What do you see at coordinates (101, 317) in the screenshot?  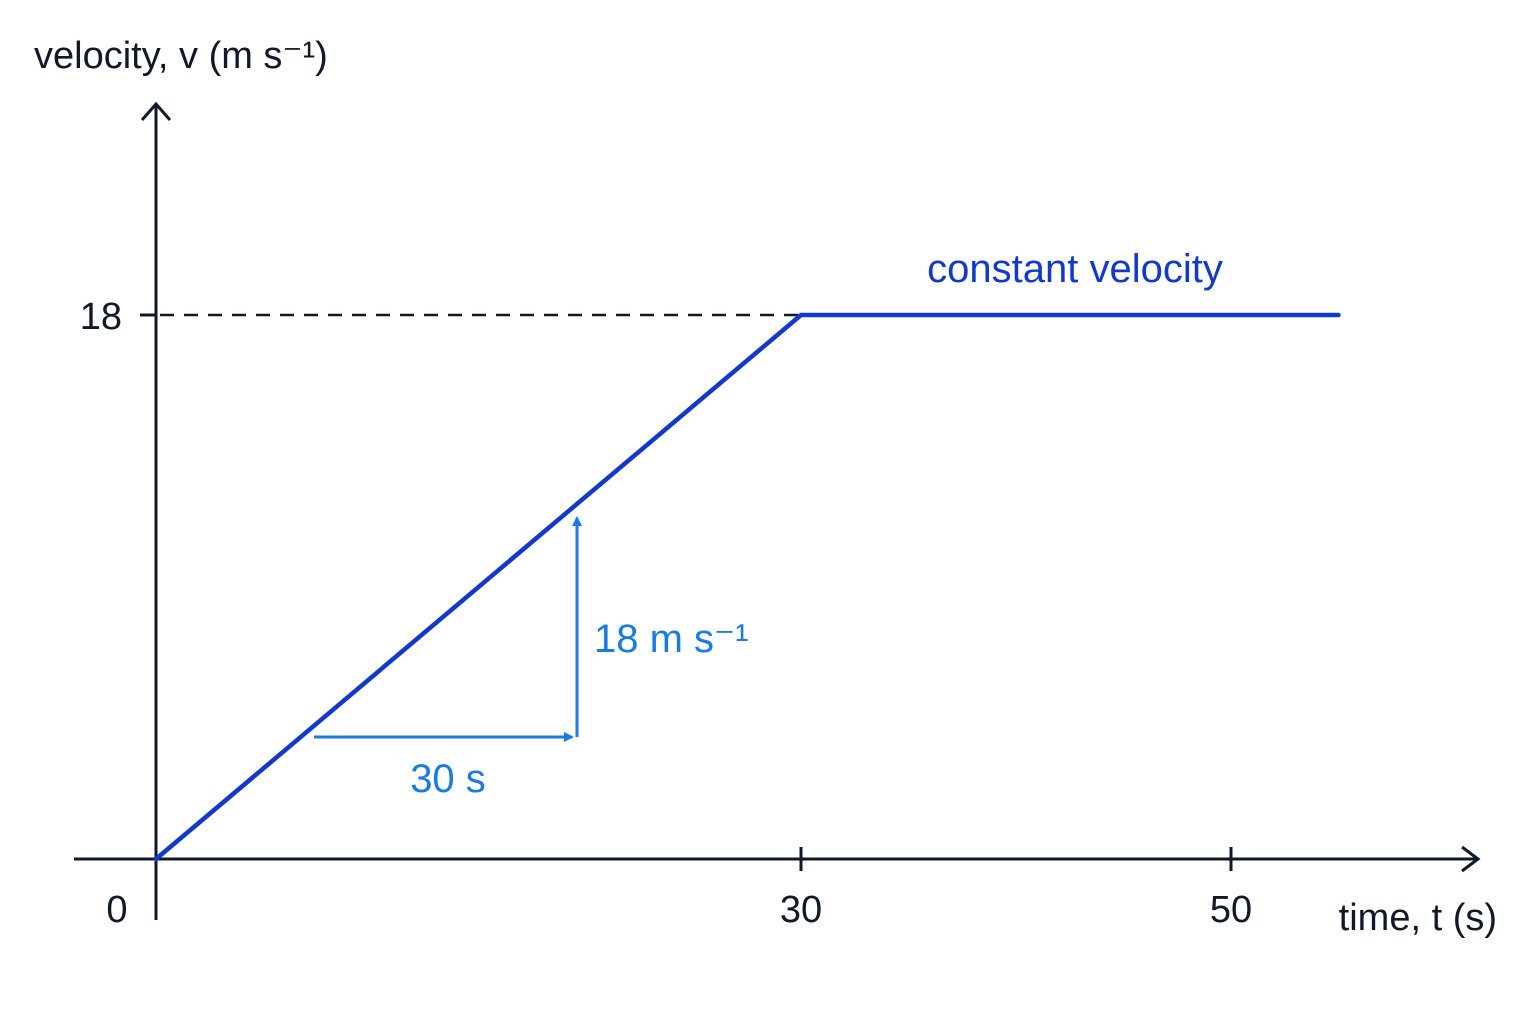 I see `y-tick-label: 18` at bounding box center [101, 317].